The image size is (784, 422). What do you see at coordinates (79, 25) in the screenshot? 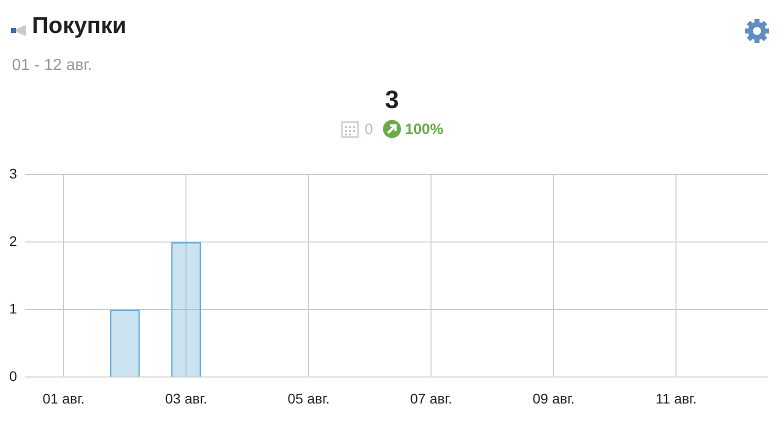
I see `chart-title: Покупки` at bounding box center [79, 25].